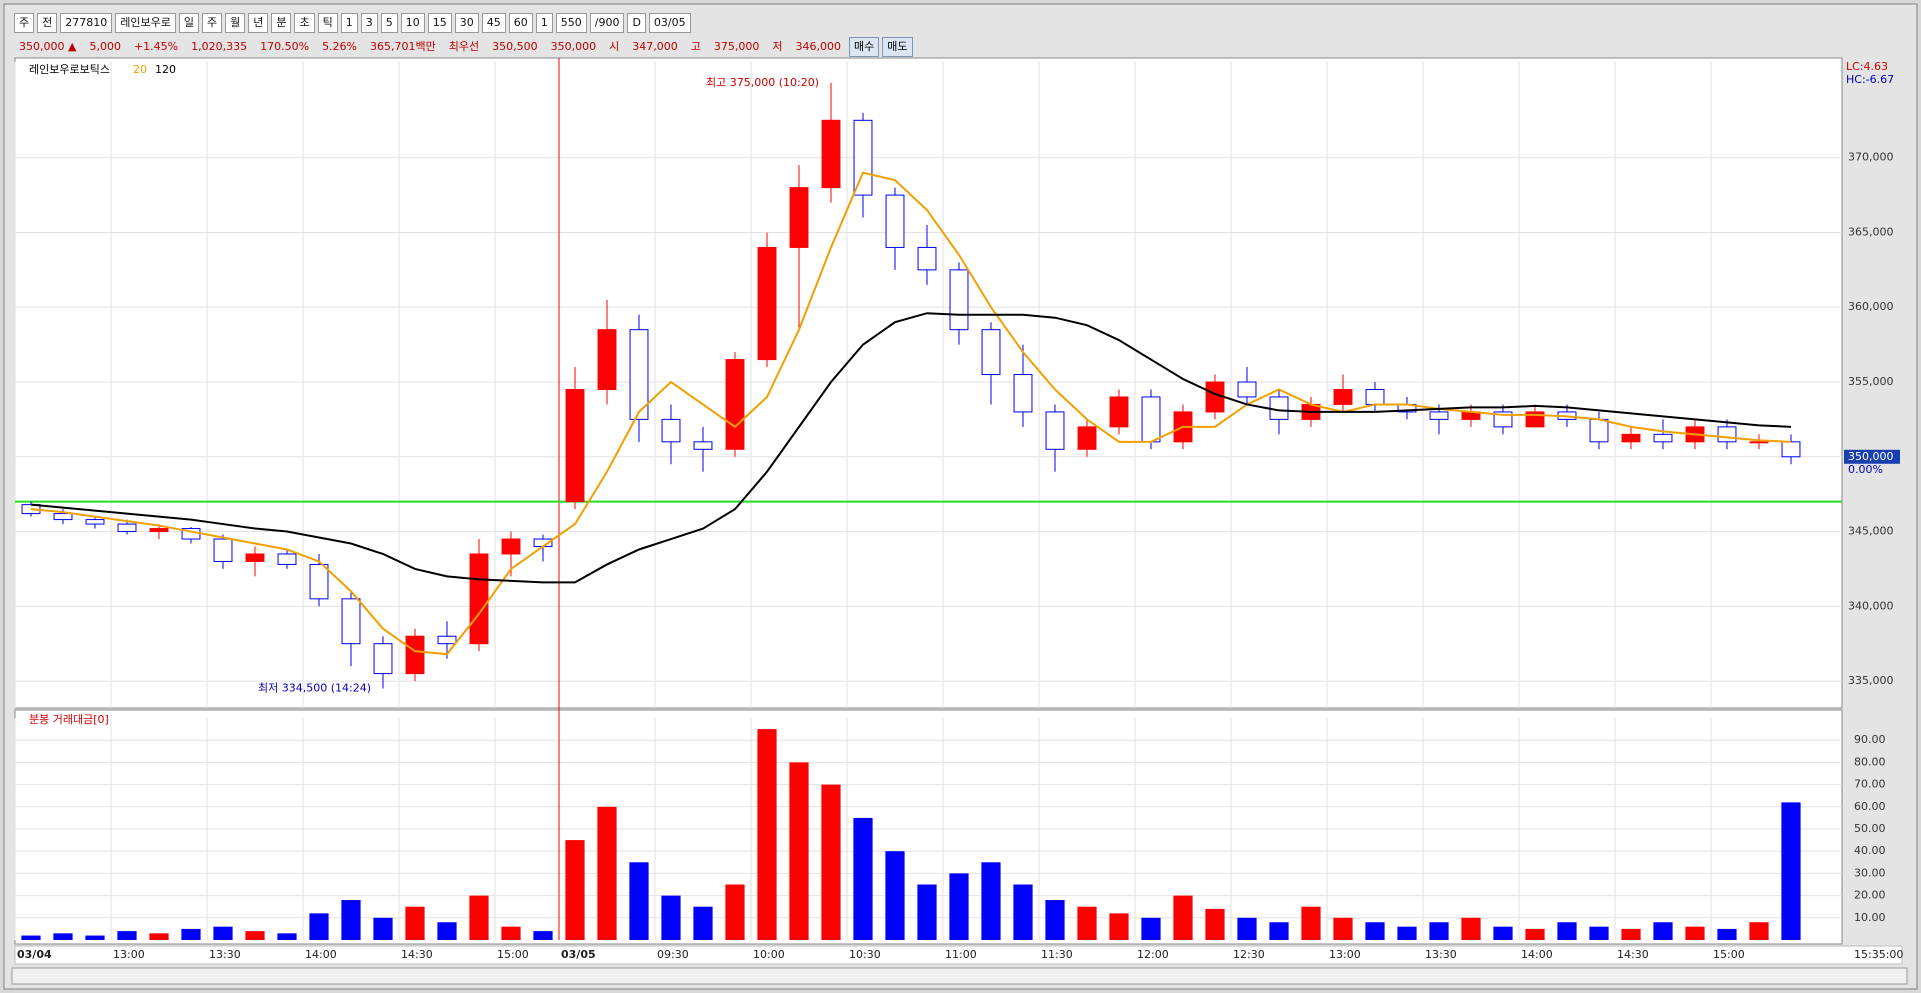  What do you see at coordinates (897, 47) in the screenshot?
I see `order-button: 매도` at bounding box center [897, 47].